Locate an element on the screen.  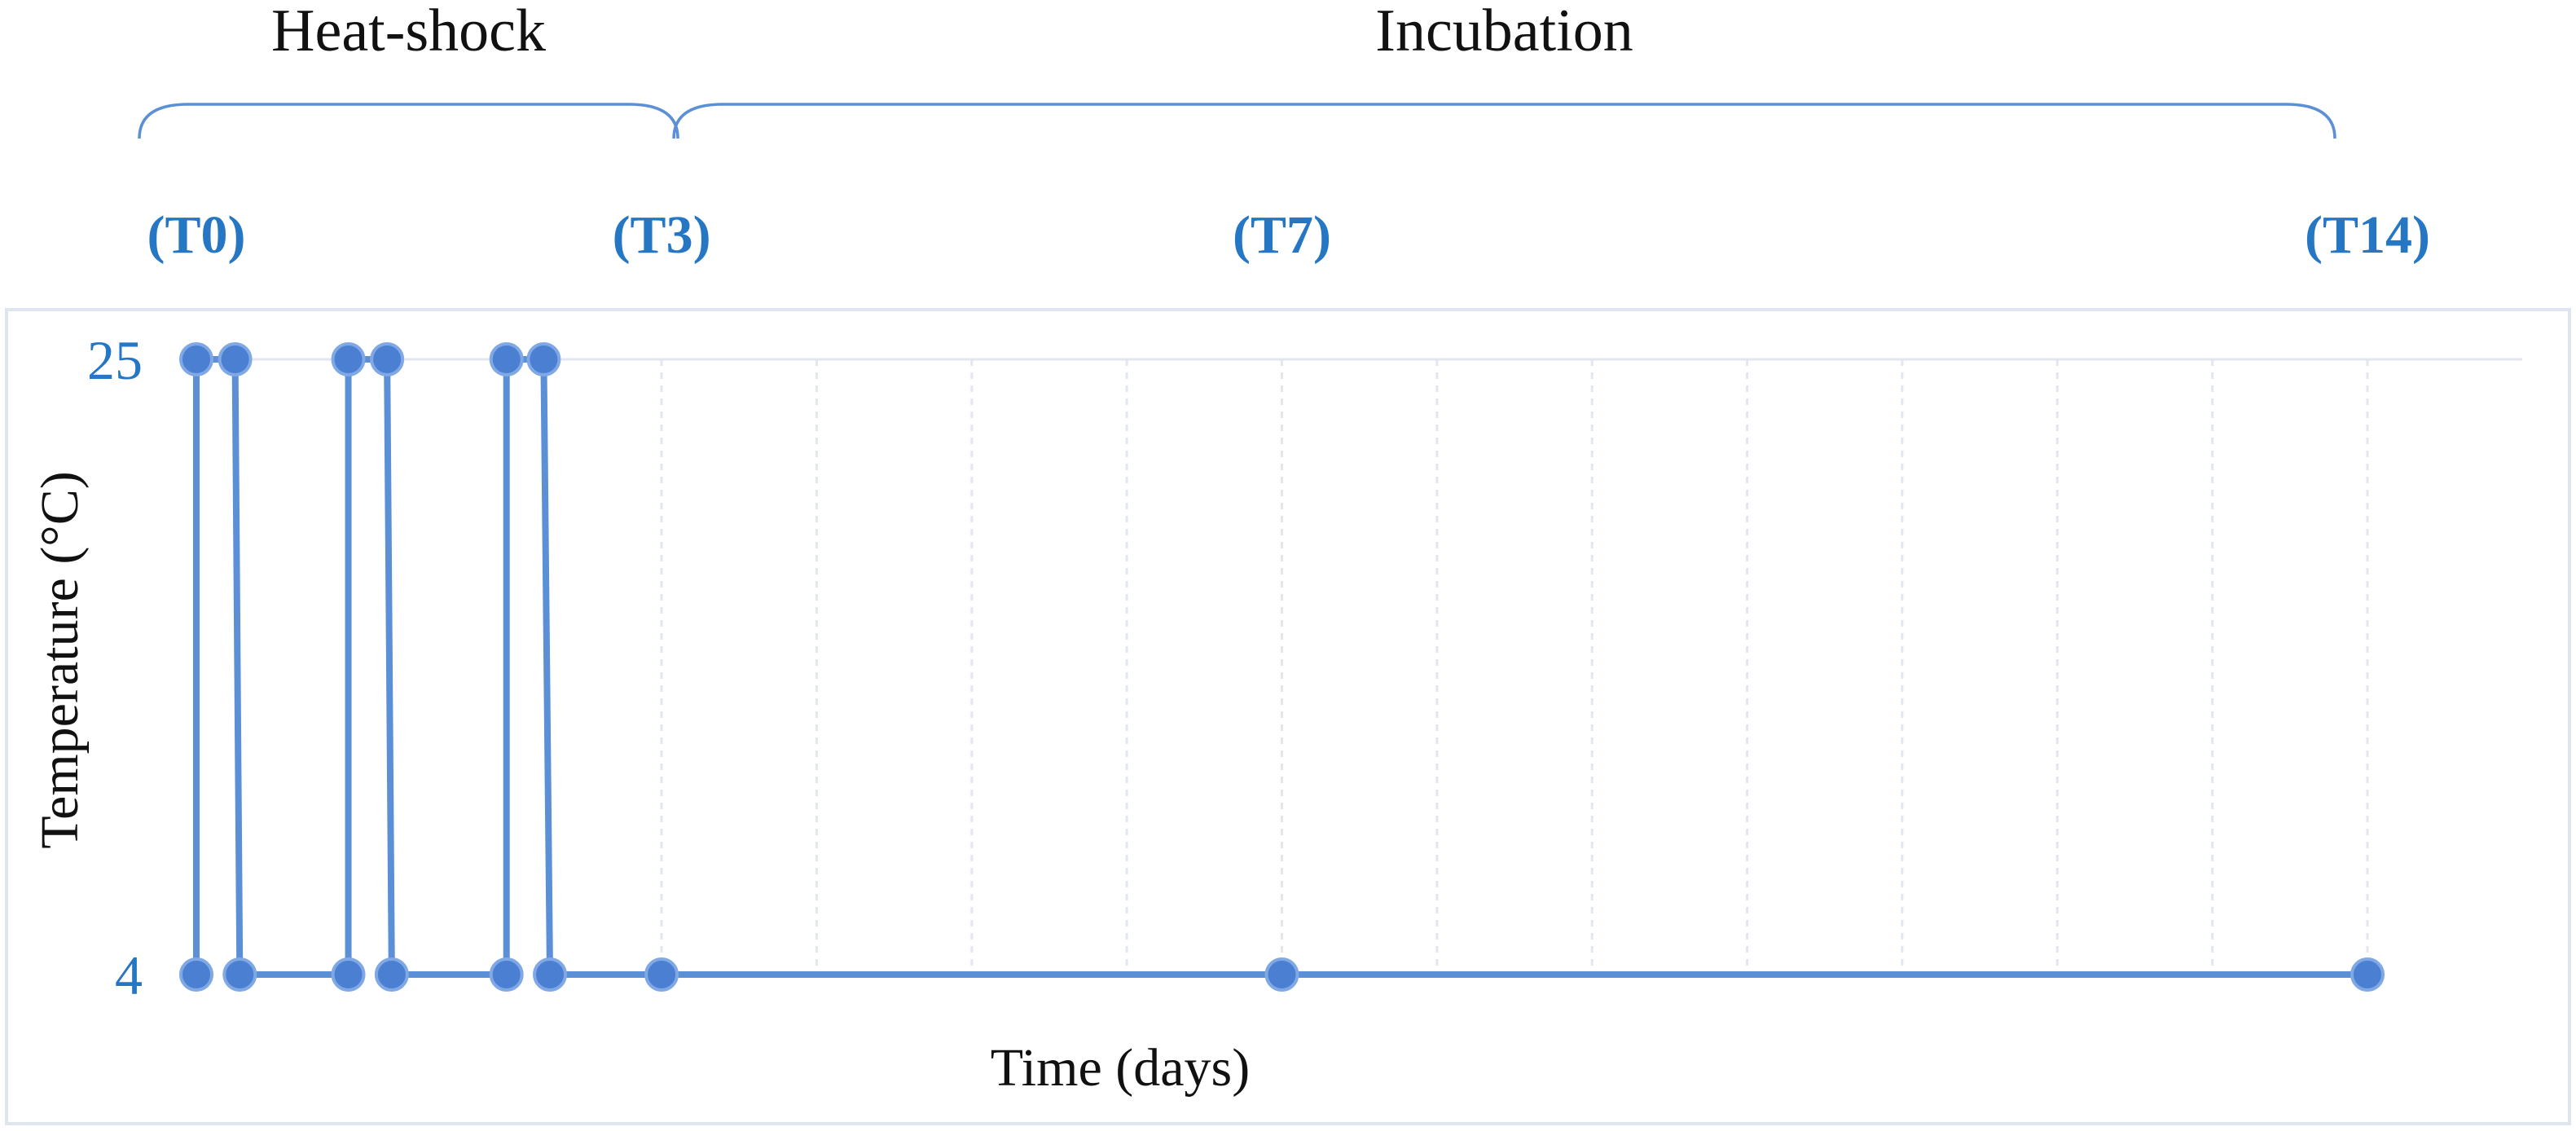
ytick-label-25: 25 is located at coordinates (115, 360).